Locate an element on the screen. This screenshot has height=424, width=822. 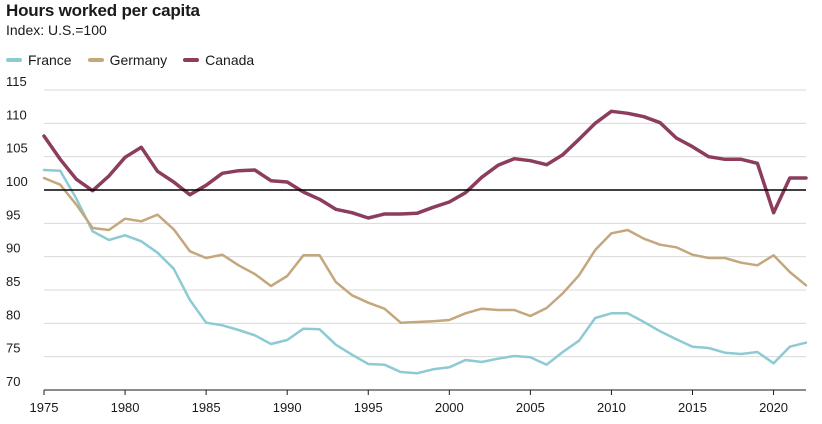
legend-label-canada: Canada is located at coordinates (230, 60).